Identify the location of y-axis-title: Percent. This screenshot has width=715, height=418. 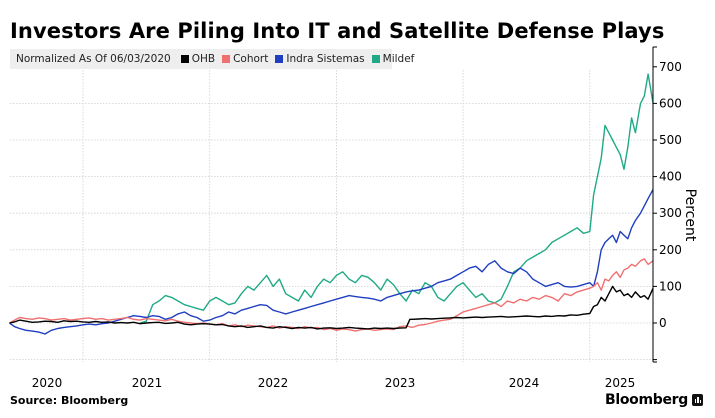
(690, 215).